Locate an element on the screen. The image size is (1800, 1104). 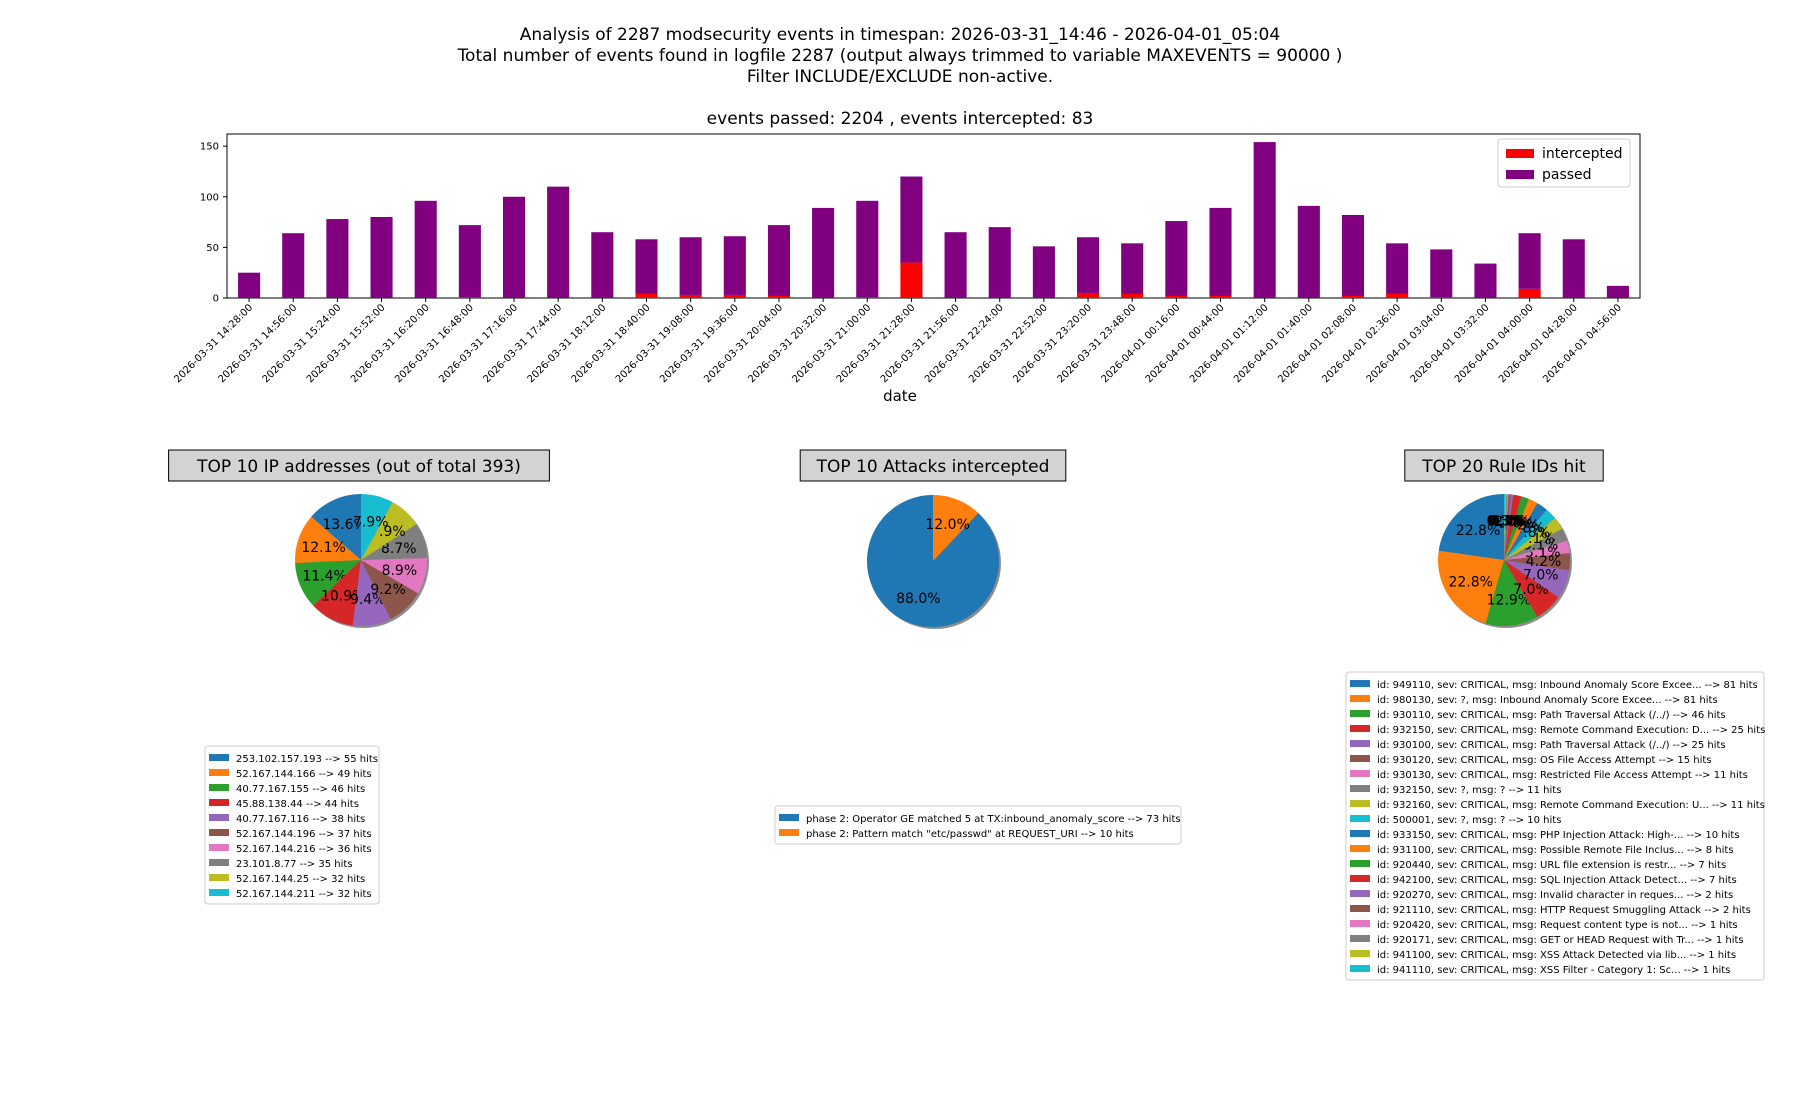
x-tick-label: 2026-03-31 16:48:00 is located at coordinates (434, 343).